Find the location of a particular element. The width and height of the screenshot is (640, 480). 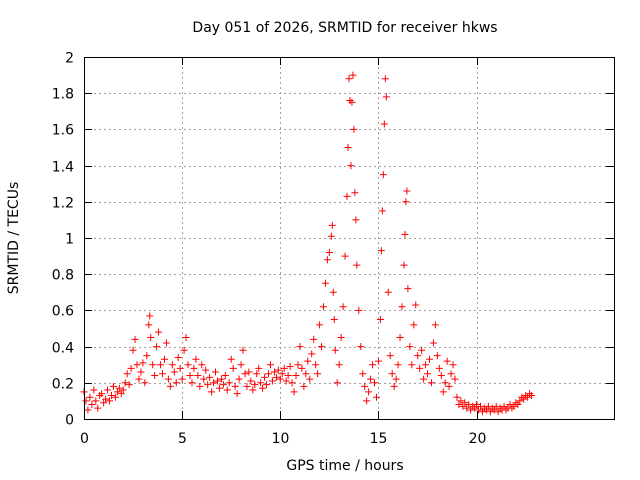

x-tick-label: 20 is located at coordinates (478, 439).